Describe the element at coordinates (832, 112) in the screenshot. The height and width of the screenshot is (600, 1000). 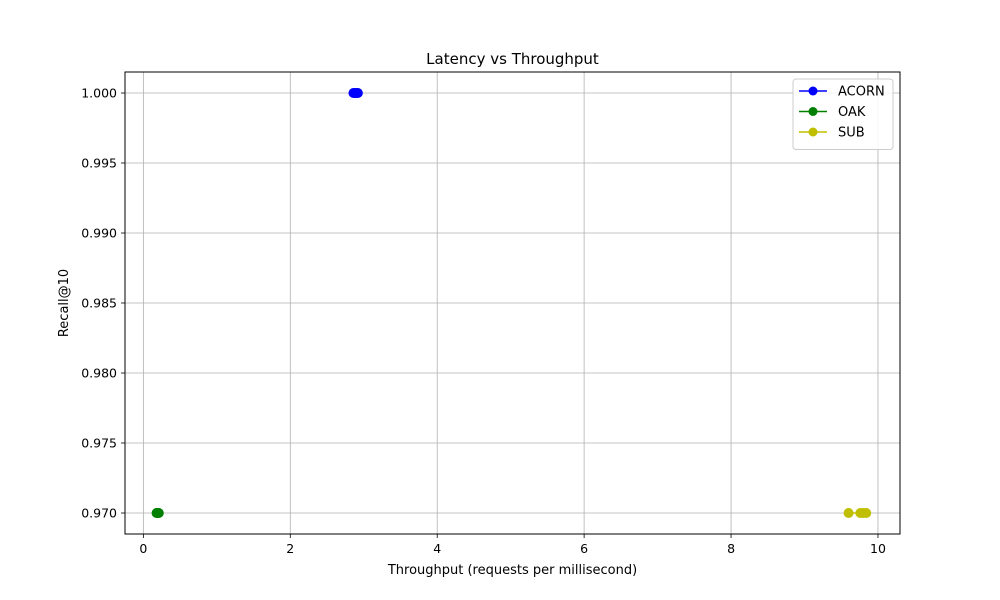
I see `legend-item-oak: OAK` at that location.